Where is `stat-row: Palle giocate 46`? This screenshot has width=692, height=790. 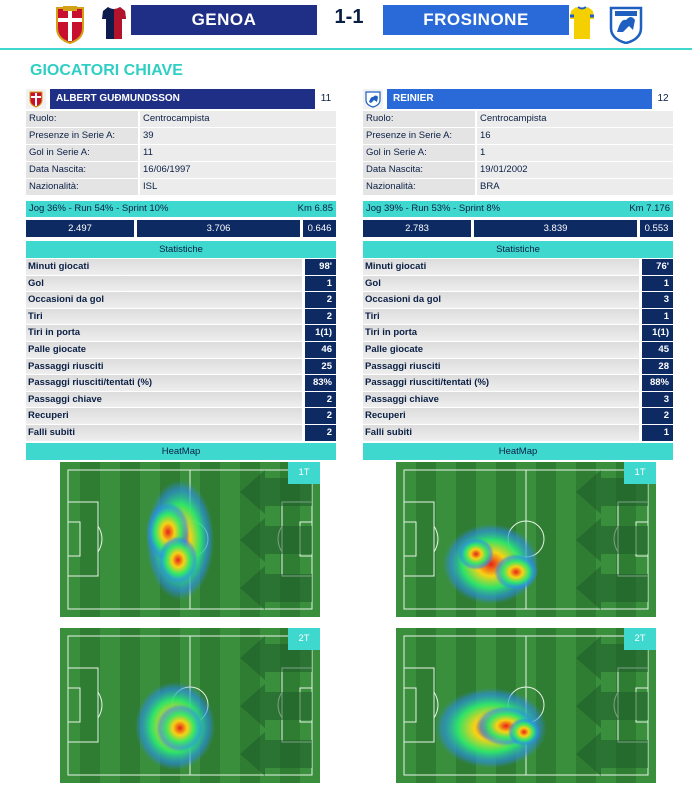
stat-row: Palle giocate 46 is located at coordinates (181, 349).